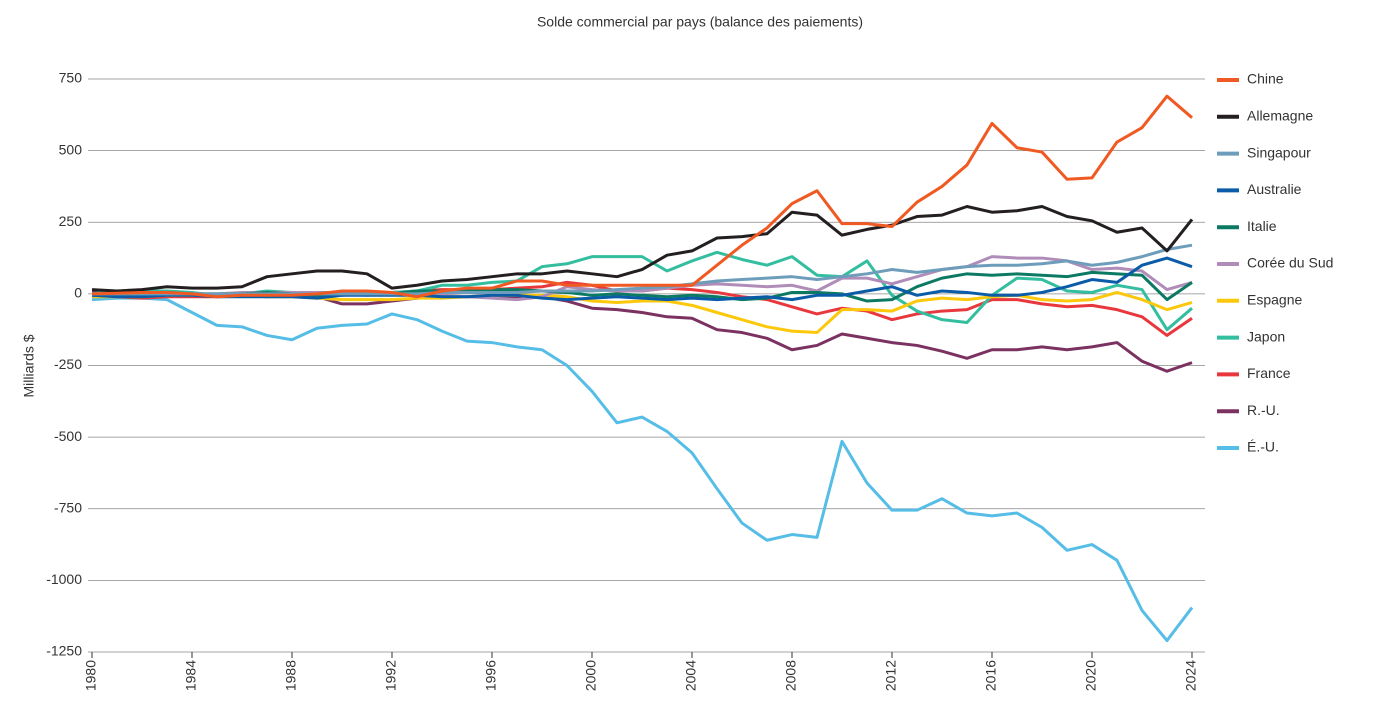 Image resolution: width=1394 pixels, height=707 pixels. I want to click on y-tick-label: -750, so click(68, 507).